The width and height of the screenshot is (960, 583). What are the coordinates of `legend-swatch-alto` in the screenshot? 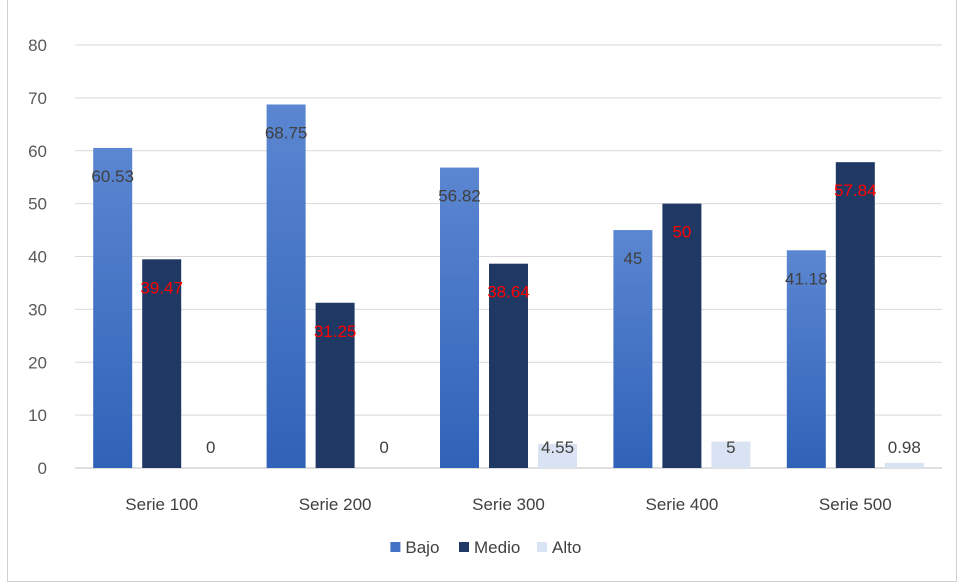 It's located at (542, 547).